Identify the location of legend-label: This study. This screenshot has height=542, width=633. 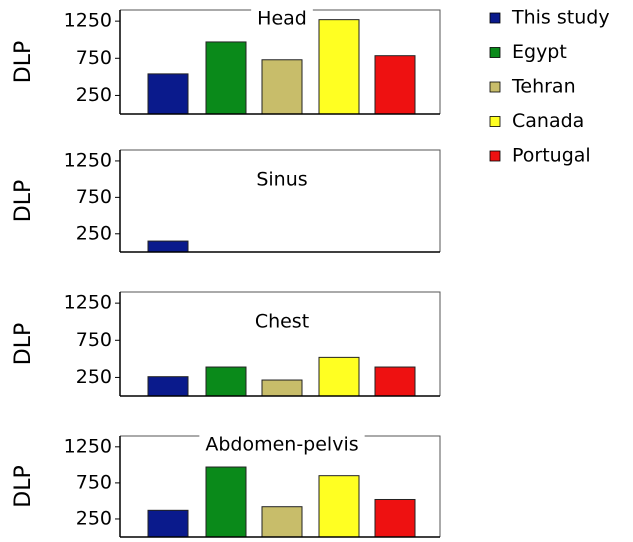
(560, 18).